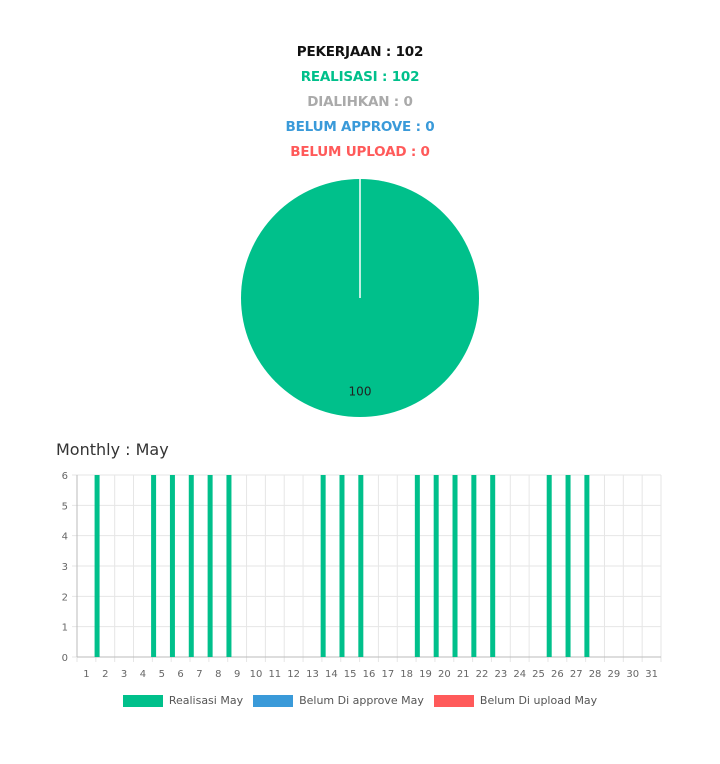  I want to click on x-tick-label: 16, so click(369, 674).